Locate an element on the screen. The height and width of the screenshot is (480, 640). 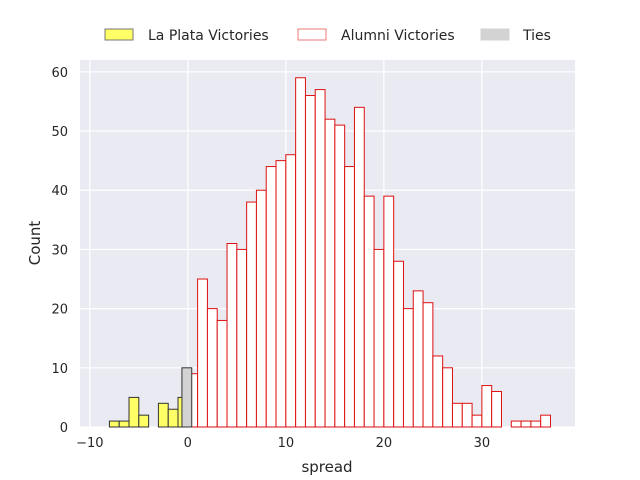
x-axis-label: spread is located at coordinates (326, 467).